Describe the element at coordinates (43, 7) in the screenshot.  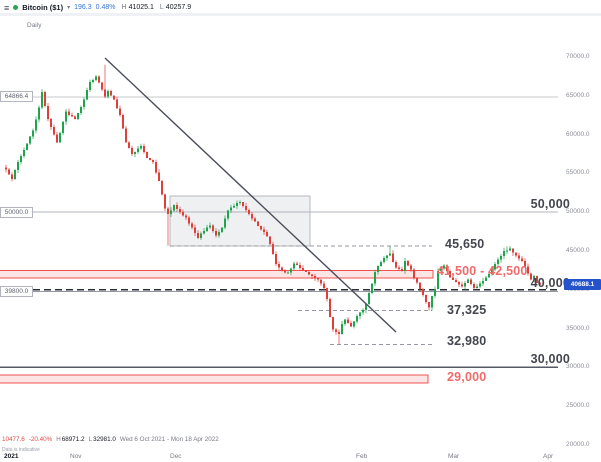
I see `symbol-name: Bitcoin ($1)` at that location.